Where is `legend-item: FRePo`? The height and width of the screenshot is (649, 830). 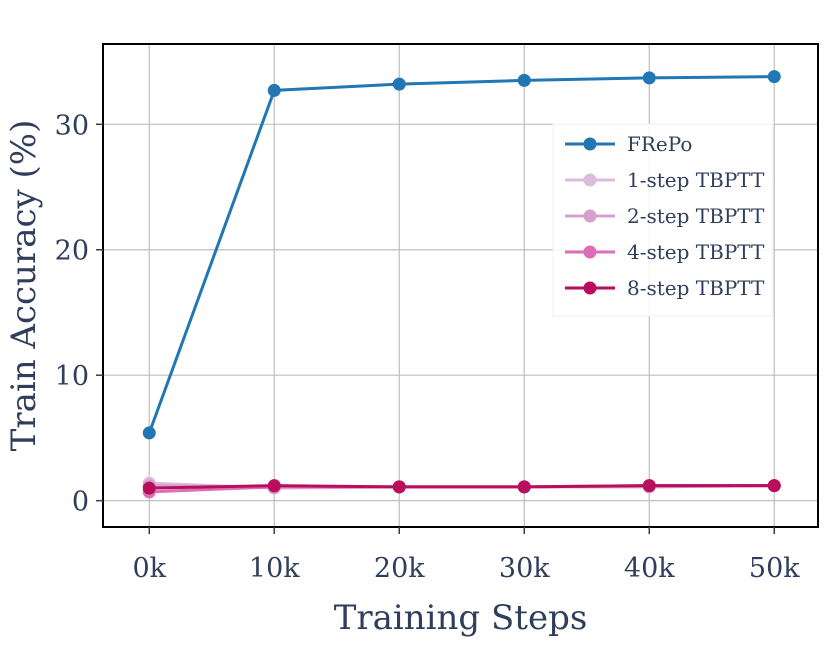
legend-item: FRePo is located at coordinates (628, 144).